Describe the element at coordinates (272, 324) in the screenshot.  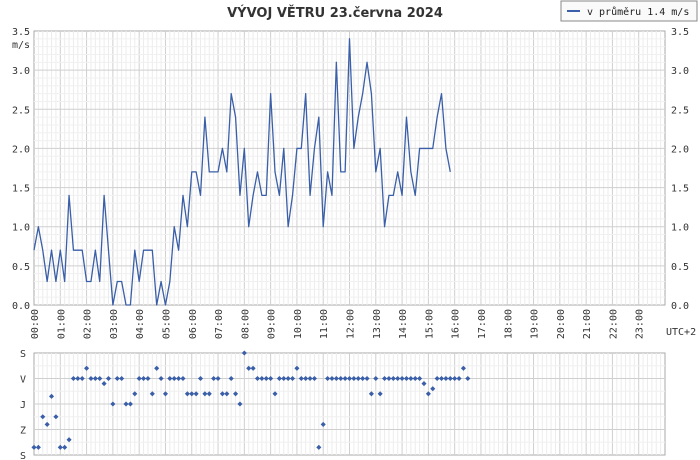
I see `x-tick-label: 09:00` at that location.